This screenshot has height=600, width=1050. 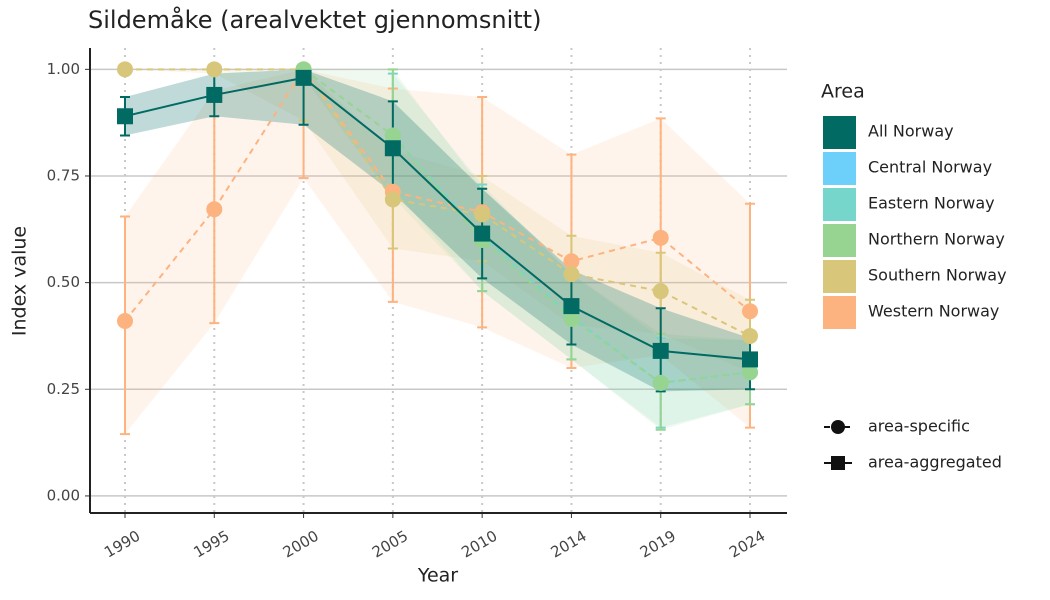 What do you see at coordinates (930, 167) in the screenshot?
I see `legend-label: Central Norway` at bounding box center [930, 167].